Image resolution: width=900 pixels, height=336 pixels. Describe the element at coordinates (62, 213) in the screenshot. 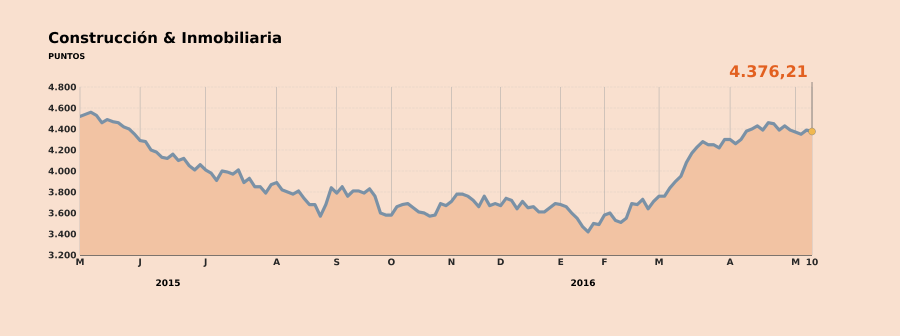

I see `y-tick-label: 3.600` at that location.